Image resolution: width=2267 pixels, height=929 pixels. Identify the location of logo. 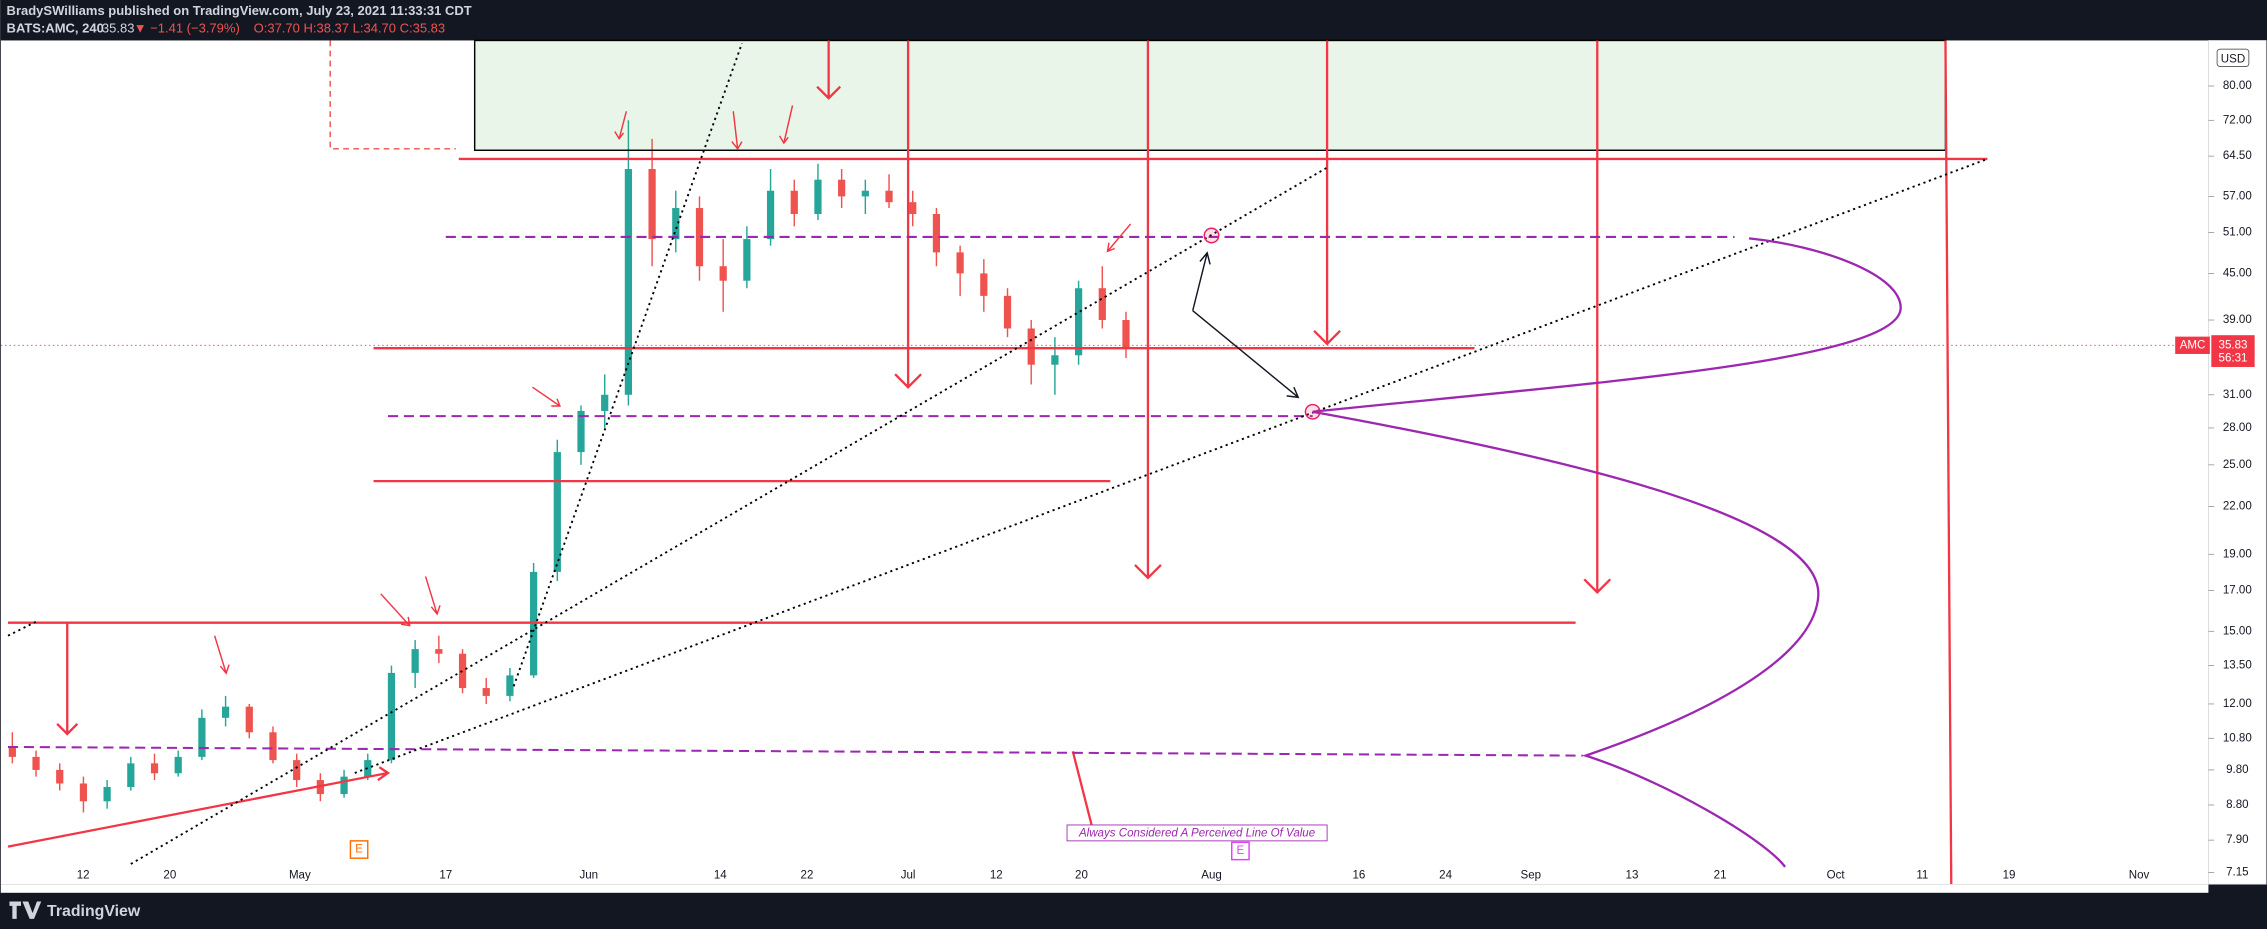
(25, 910).